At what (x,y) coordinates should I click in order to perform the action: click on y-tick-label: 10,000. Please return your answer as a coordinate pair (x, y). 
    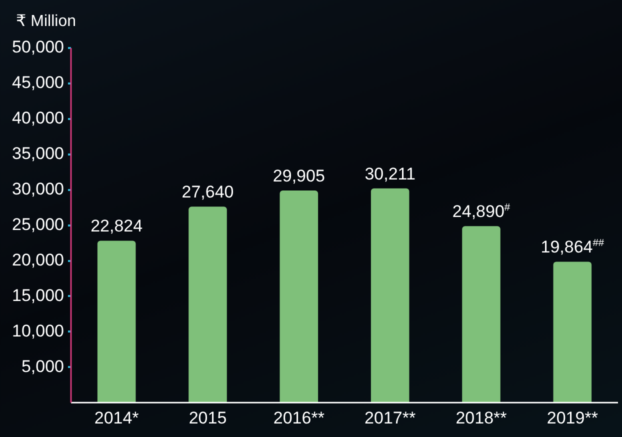
    Looking at the image, I should click on (38, 330).